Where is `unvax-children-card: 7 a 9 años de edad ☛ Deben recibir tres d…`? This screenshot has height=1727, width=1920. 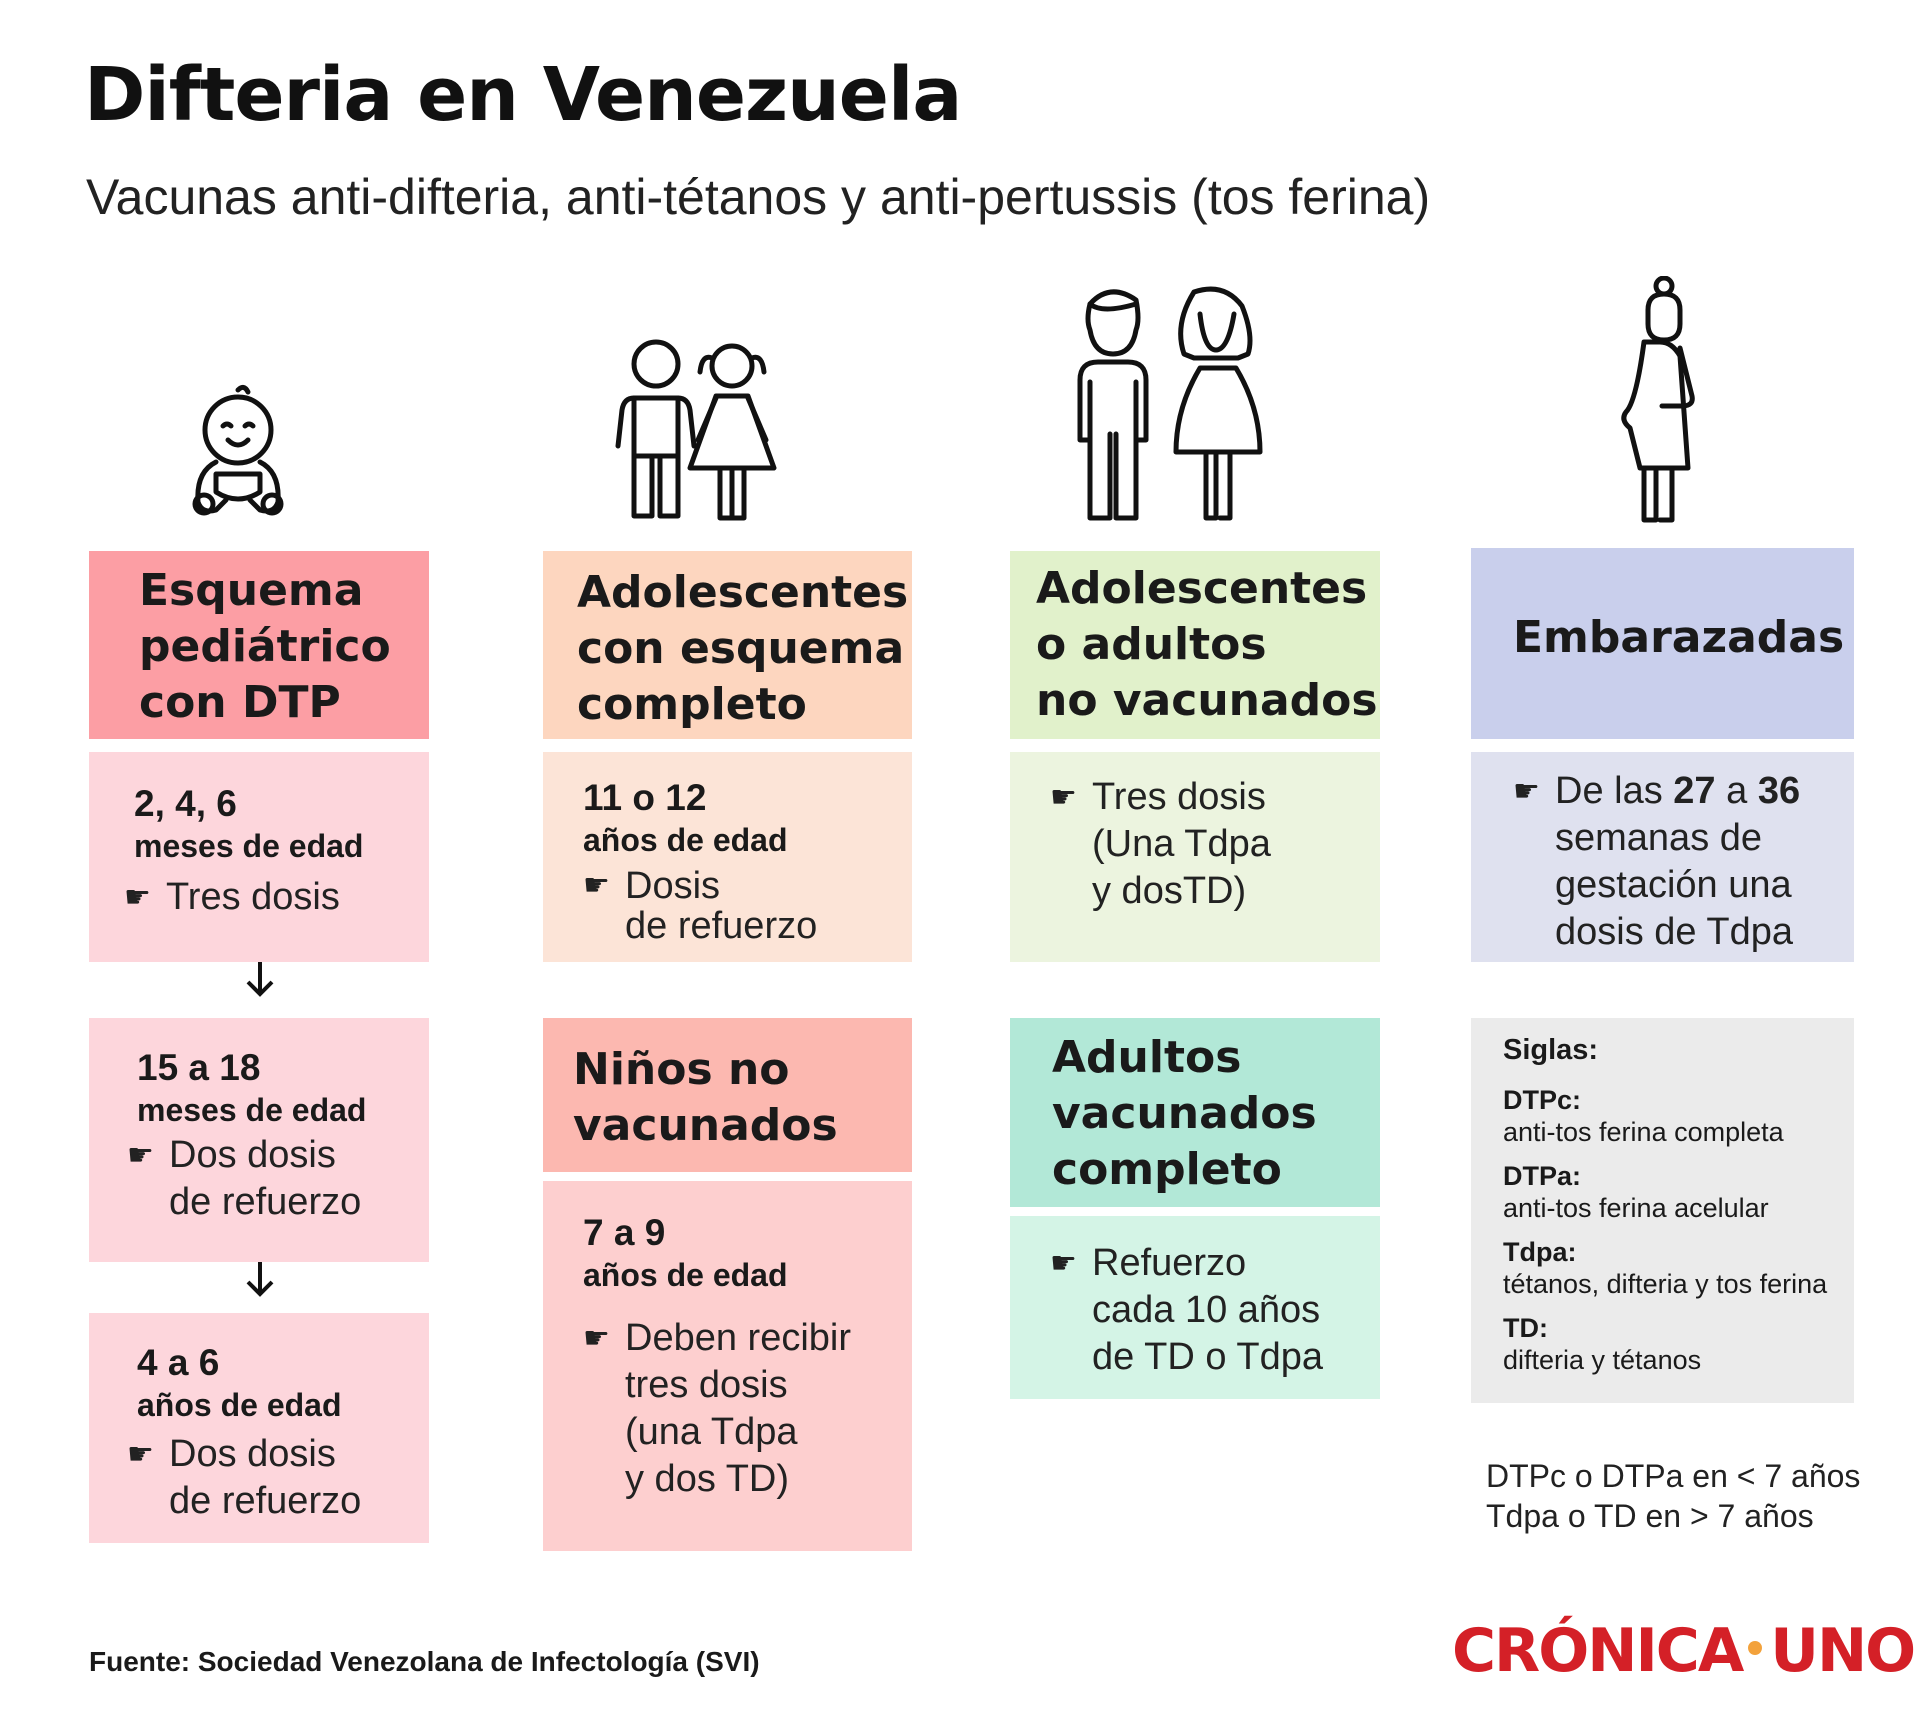 unvax-children-card: 7 a 9 años de edad ☛ Deben recibir tres d… is located at coordinates (727, 1366).